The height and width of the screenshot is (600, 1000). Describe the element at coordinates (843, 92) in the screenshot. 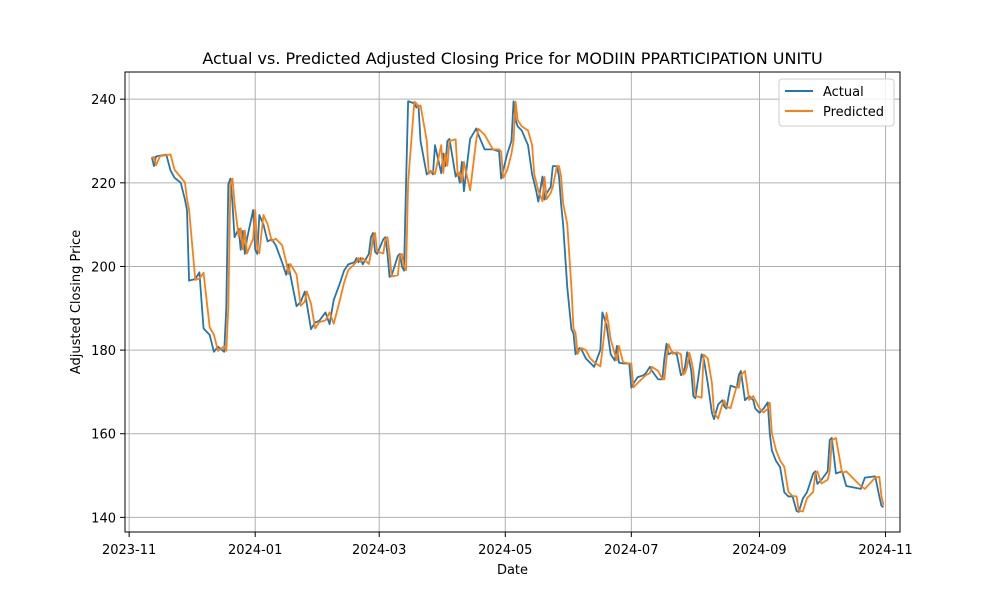

I see `legend-label: Actual` at that location.